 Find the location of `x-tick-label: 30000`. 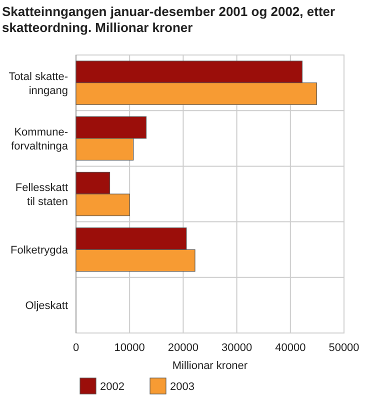

x-tick-label: 30000 is located at coordinates (237, 348).